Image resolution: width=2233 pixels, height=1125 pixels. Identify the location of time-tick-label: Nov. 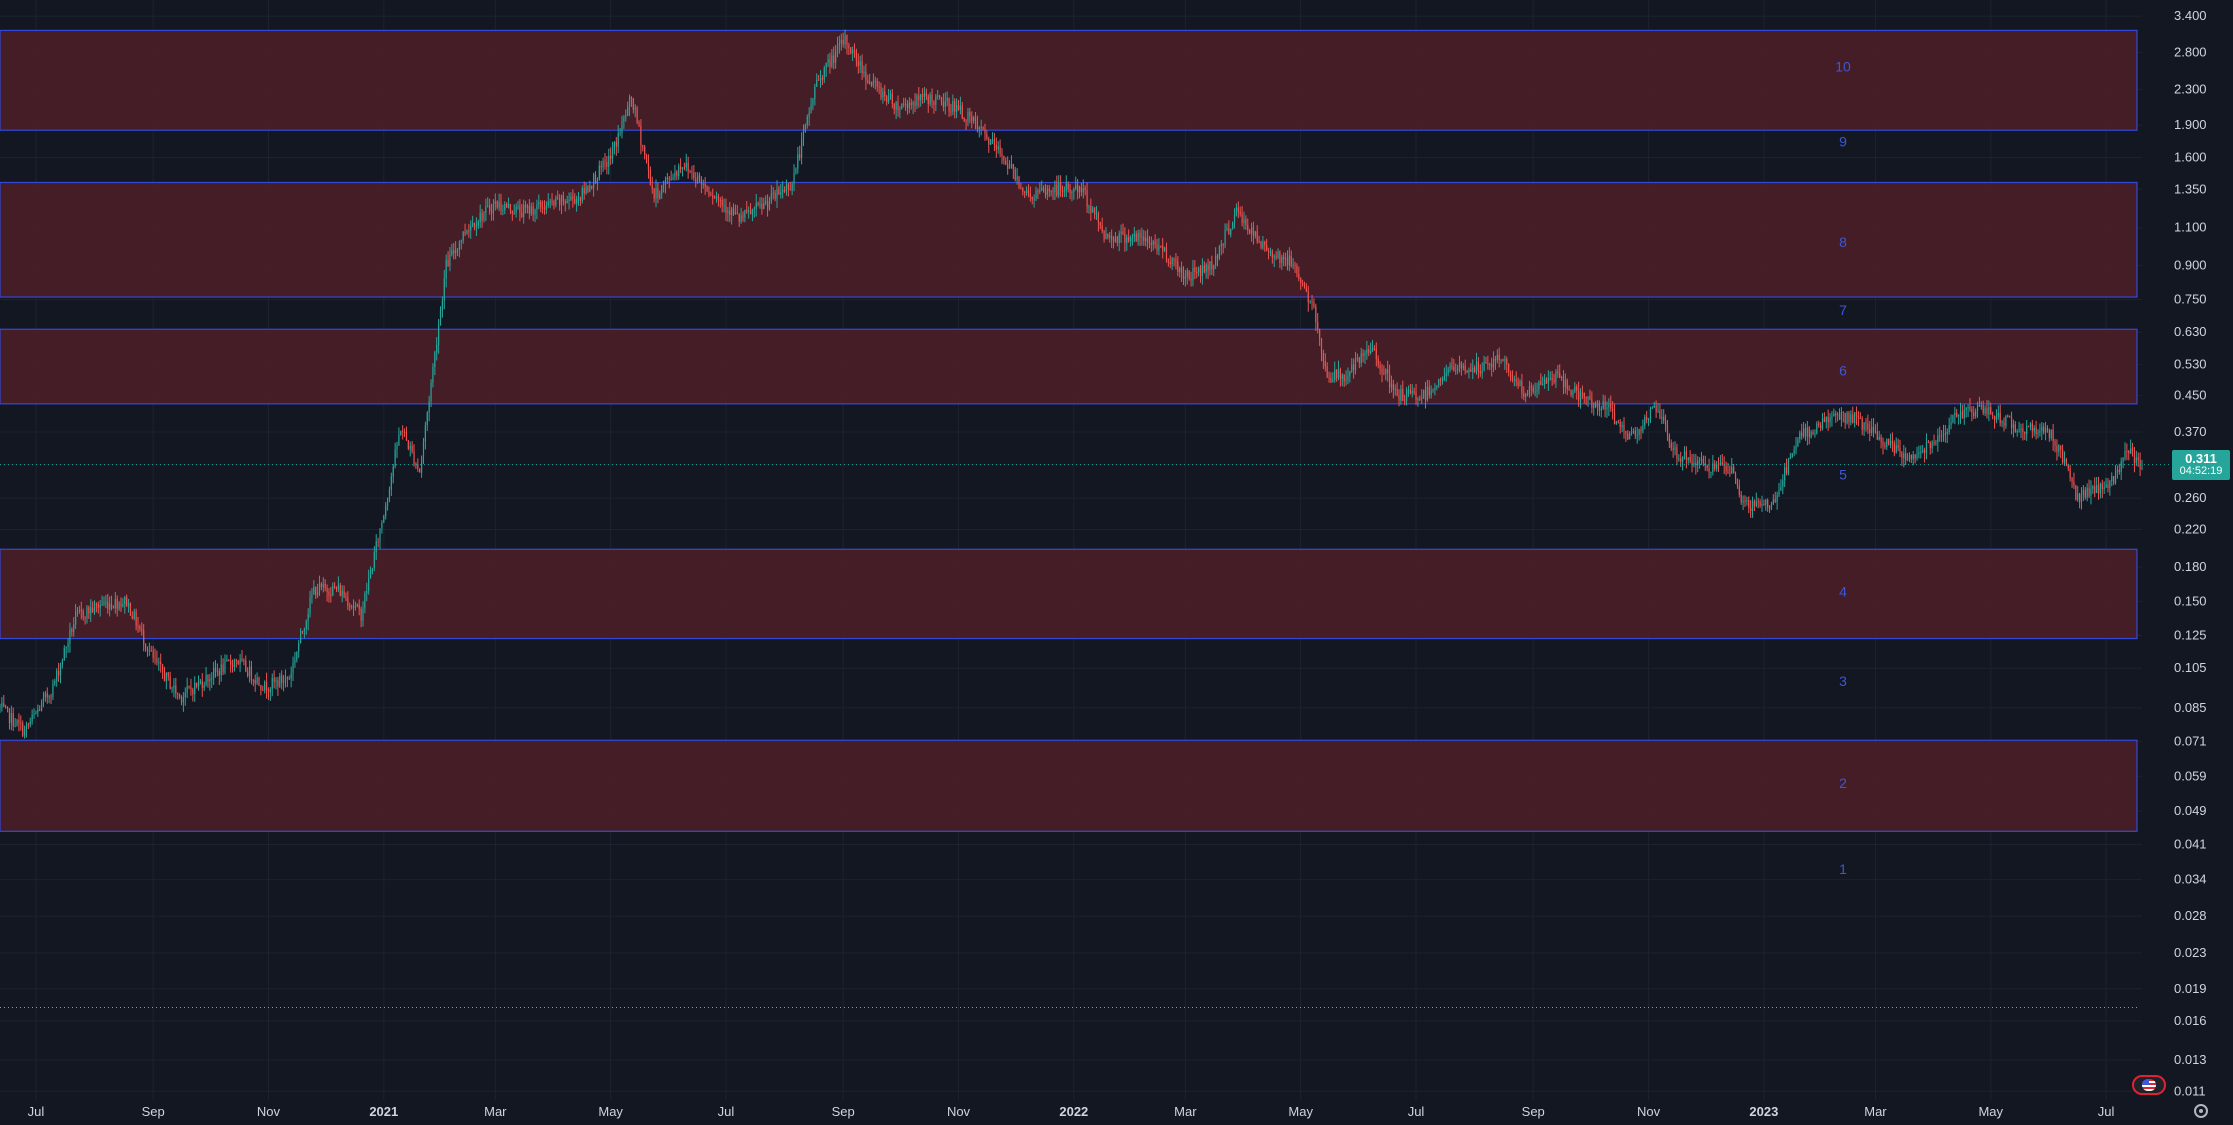
(959, 1111).